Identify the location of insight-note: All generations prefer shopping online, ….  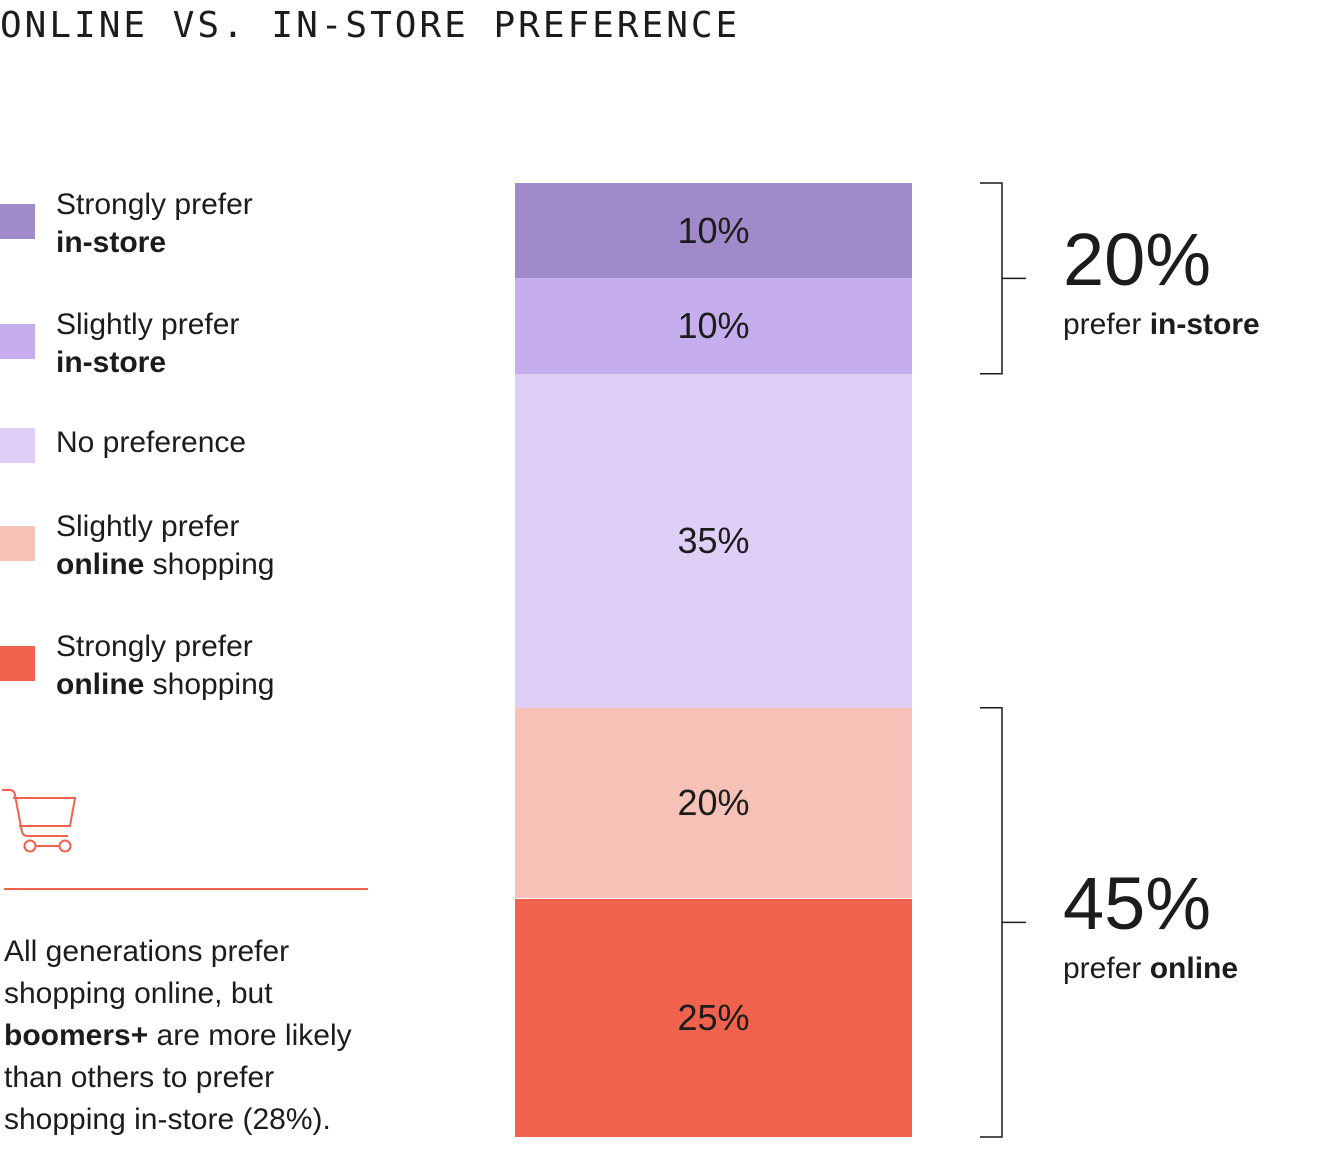
(178, 1035).